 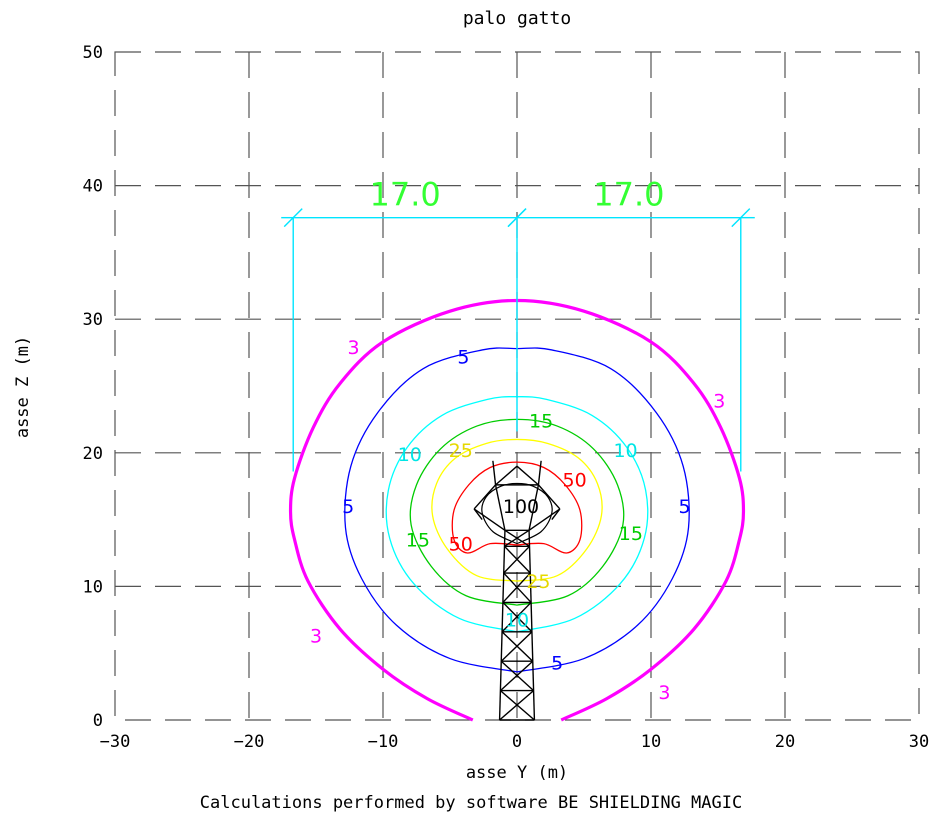 I want to click on y-axis-label: asse Z (m), so click(x=23, y=387).